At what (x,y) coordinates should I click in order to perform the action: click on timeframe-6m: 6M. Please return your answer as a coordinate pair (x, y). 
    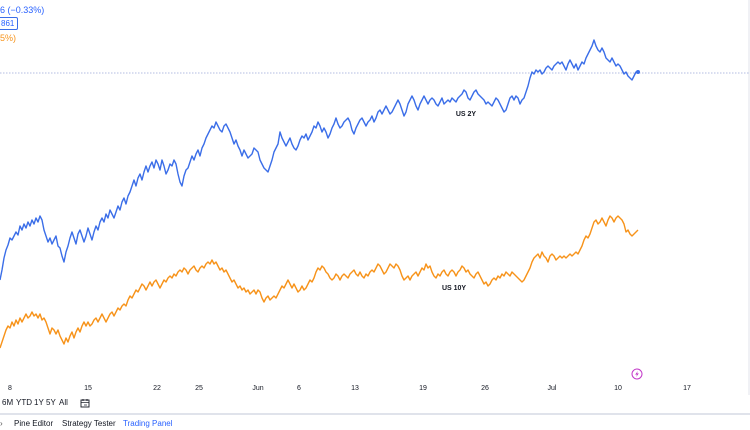
    Looking at the image, I should click on (8, 402).